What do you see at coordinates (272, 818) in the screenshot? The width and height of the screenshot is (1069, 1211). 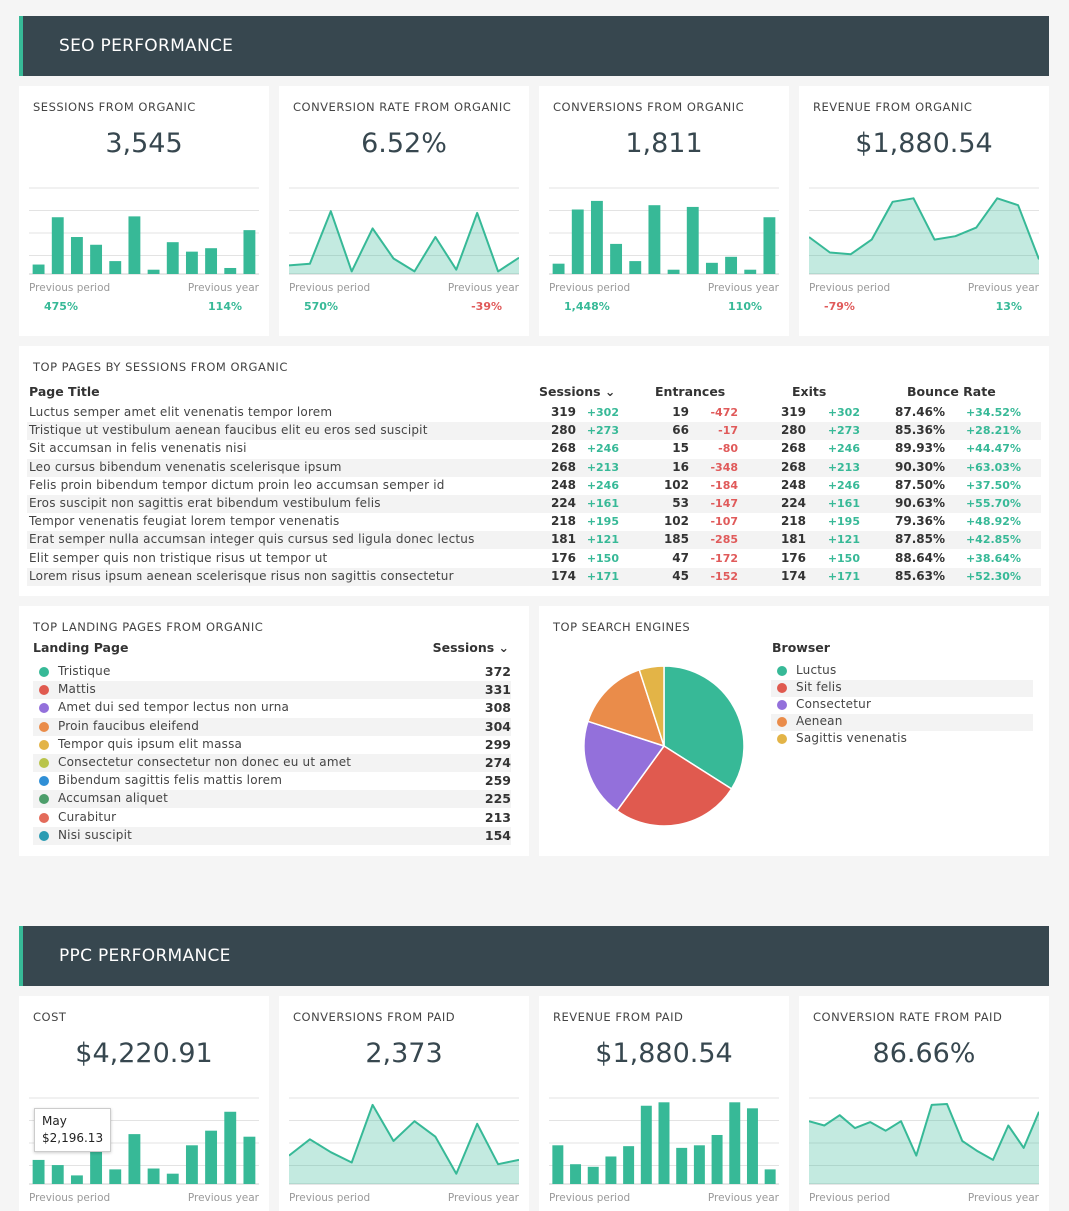 I see `list-item: Curabitur 213` at bounding box center [272, 818].